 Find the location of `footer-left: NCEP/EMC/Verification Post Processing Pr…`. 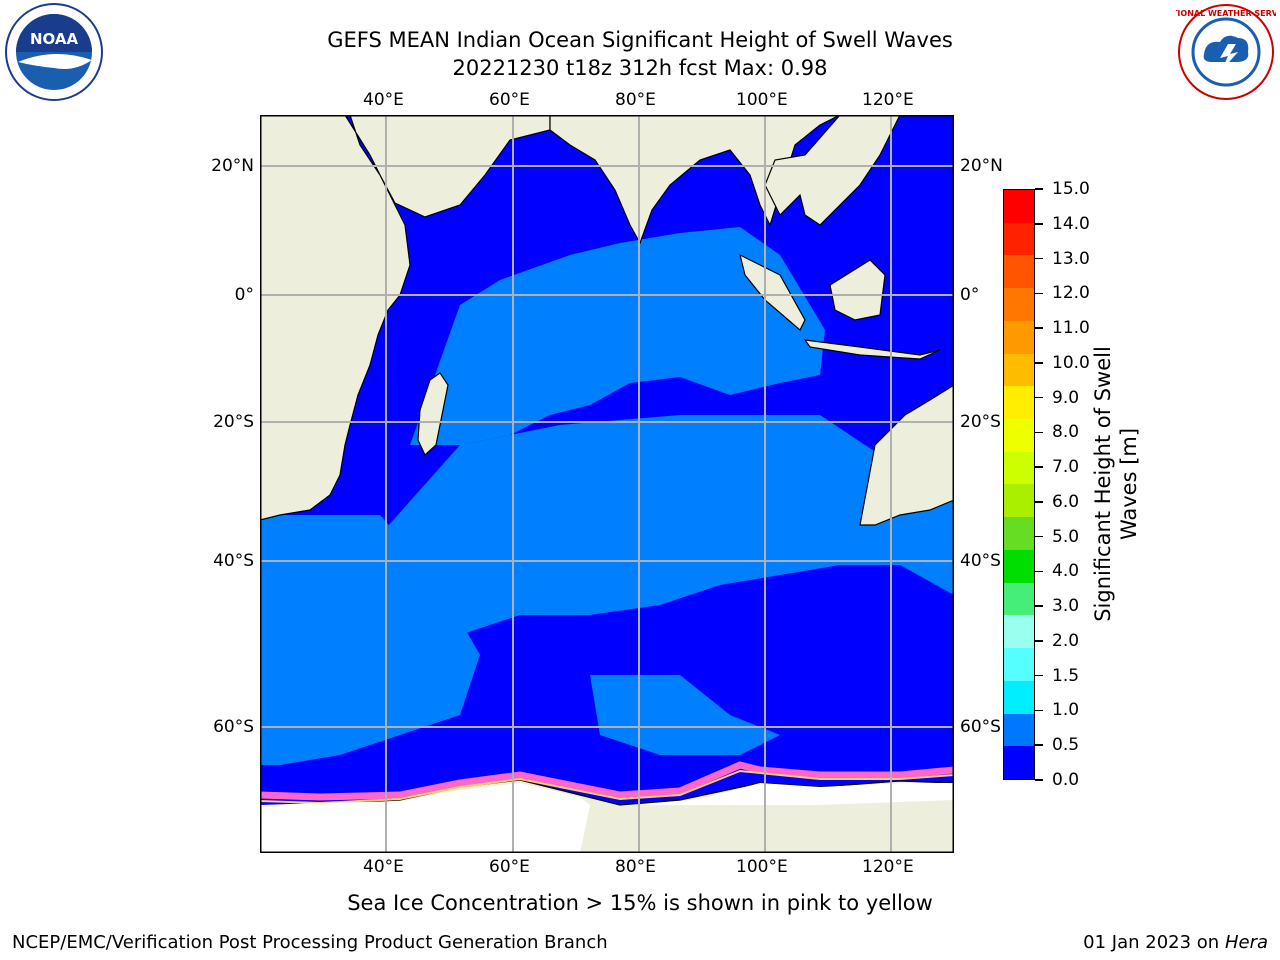

footer-left: NCEP/EMC/Verification Post Processing Pr… is located at coordinates (310, 942).